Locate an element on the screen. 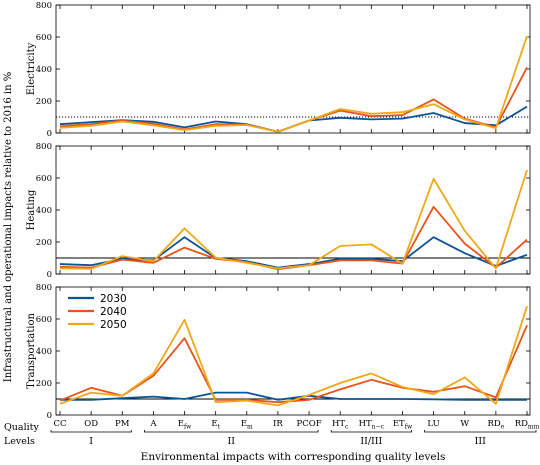  panel-y-axis-label: Transportation is located at coordinates (31, 351).